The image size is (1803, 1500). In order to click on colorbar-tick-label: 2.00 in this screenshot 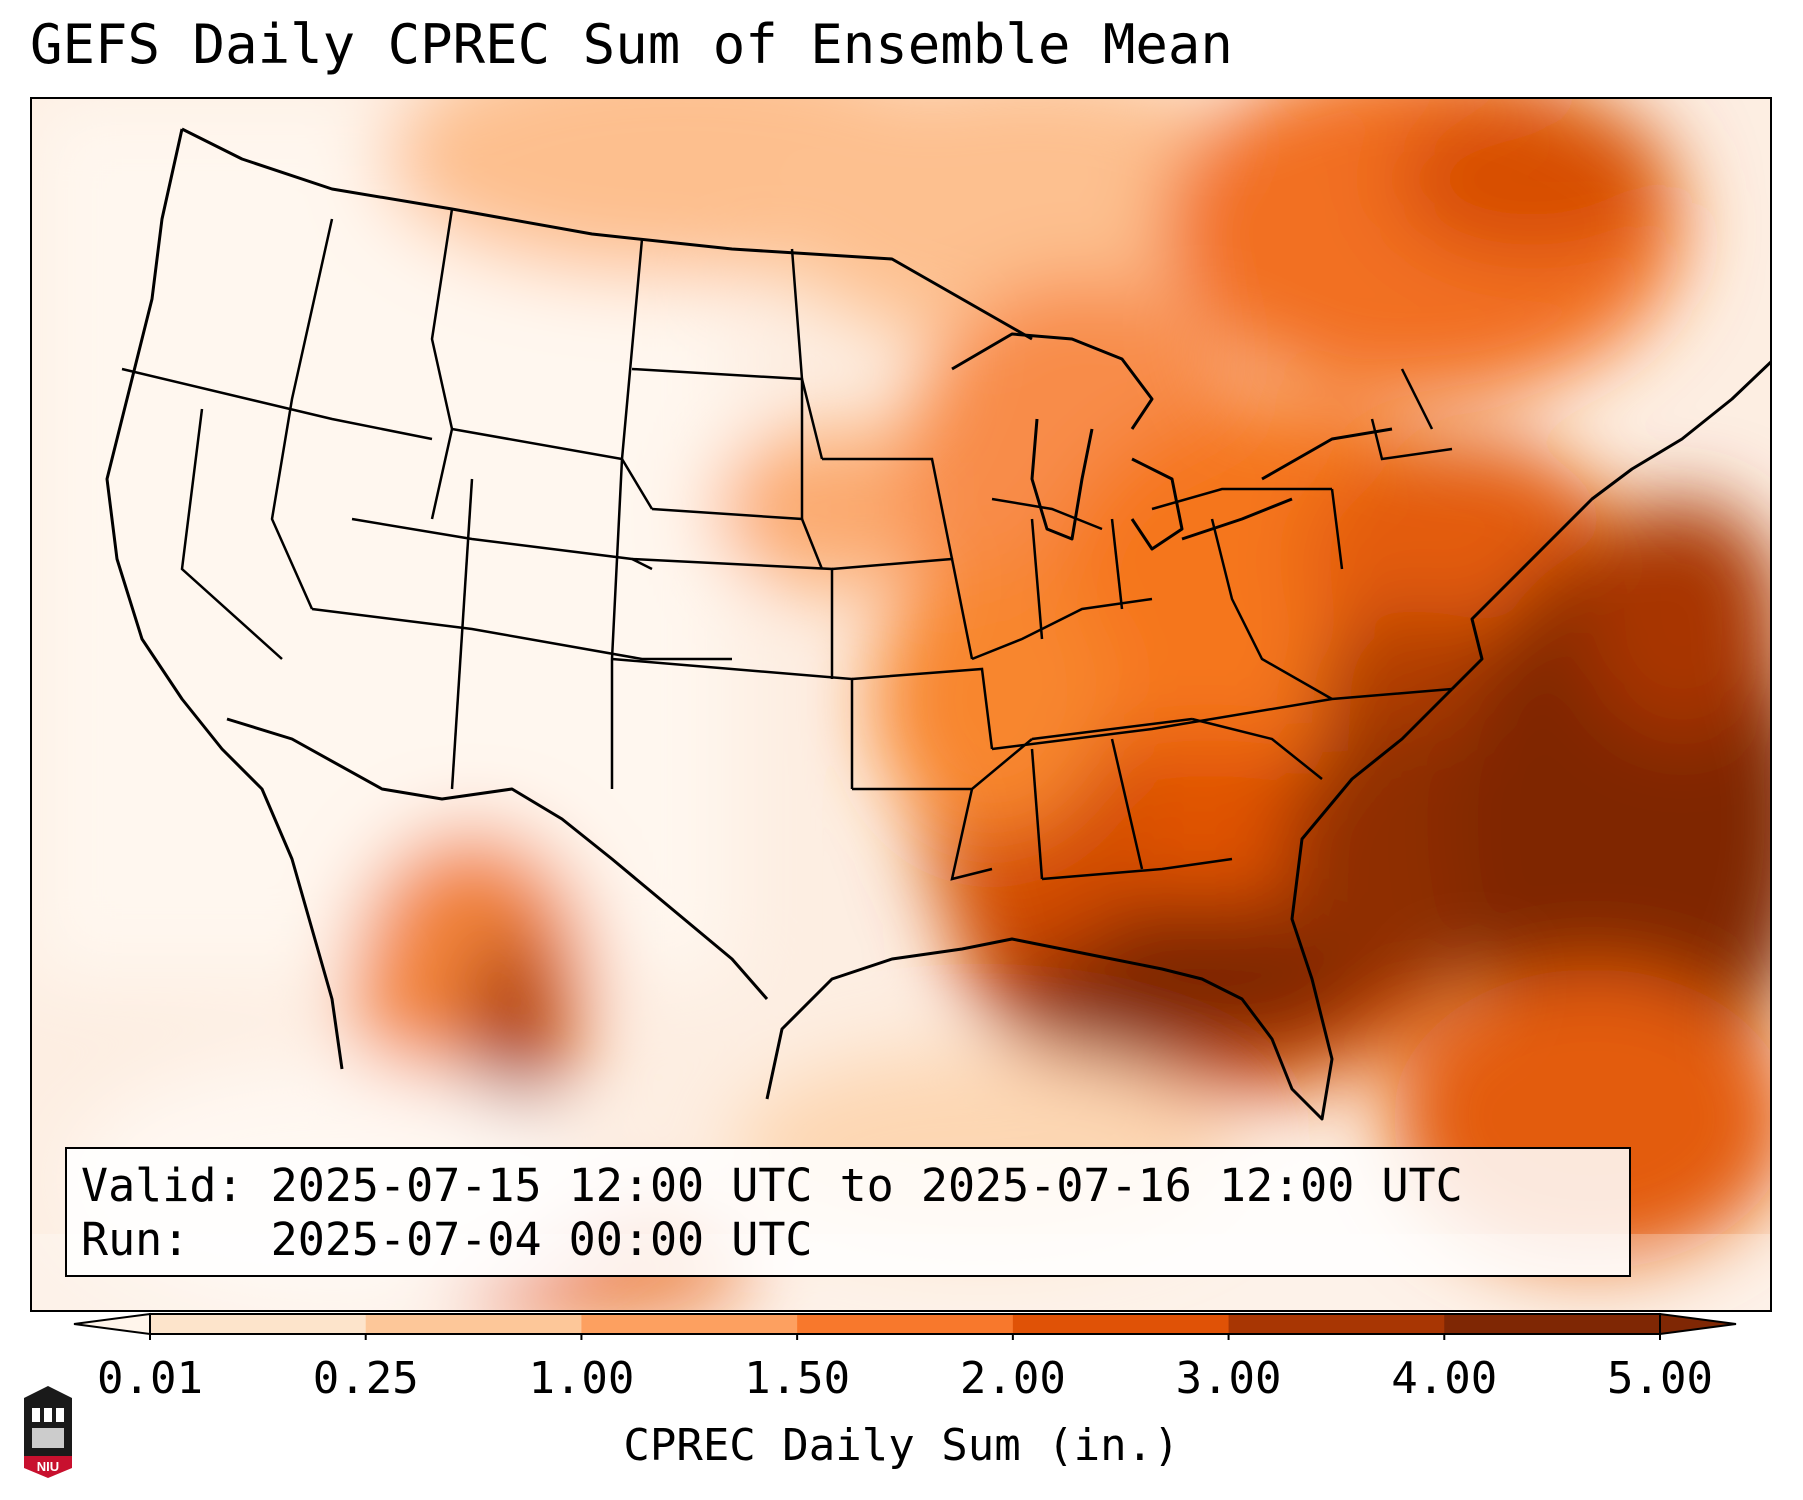, I will do `click(1012, 1378)`.